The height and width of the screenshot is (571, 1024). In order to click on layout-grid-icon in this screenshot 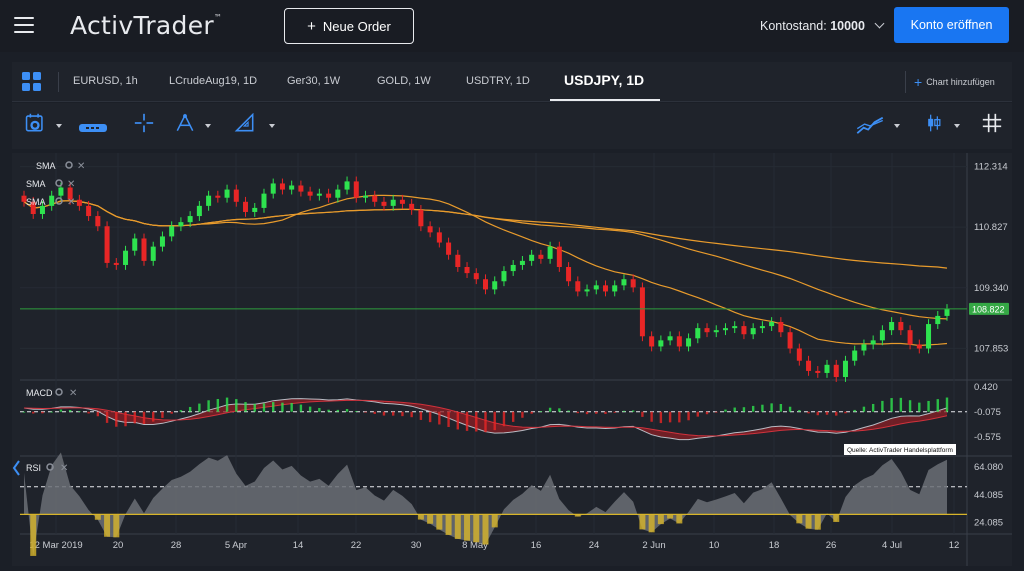, I will do `click(31, 81)`.